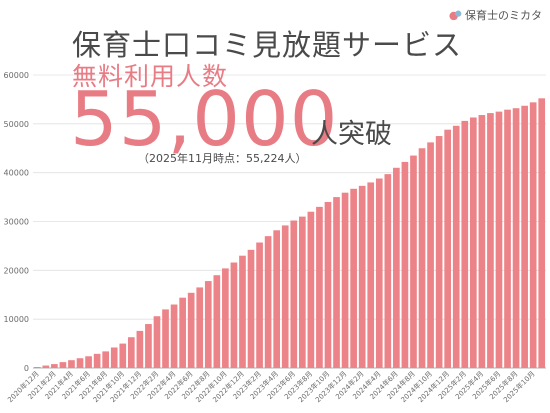 The image size is (550, 413). I want to click on headline-note: （2025年11月時点：55,224人）, so click(222, 158).